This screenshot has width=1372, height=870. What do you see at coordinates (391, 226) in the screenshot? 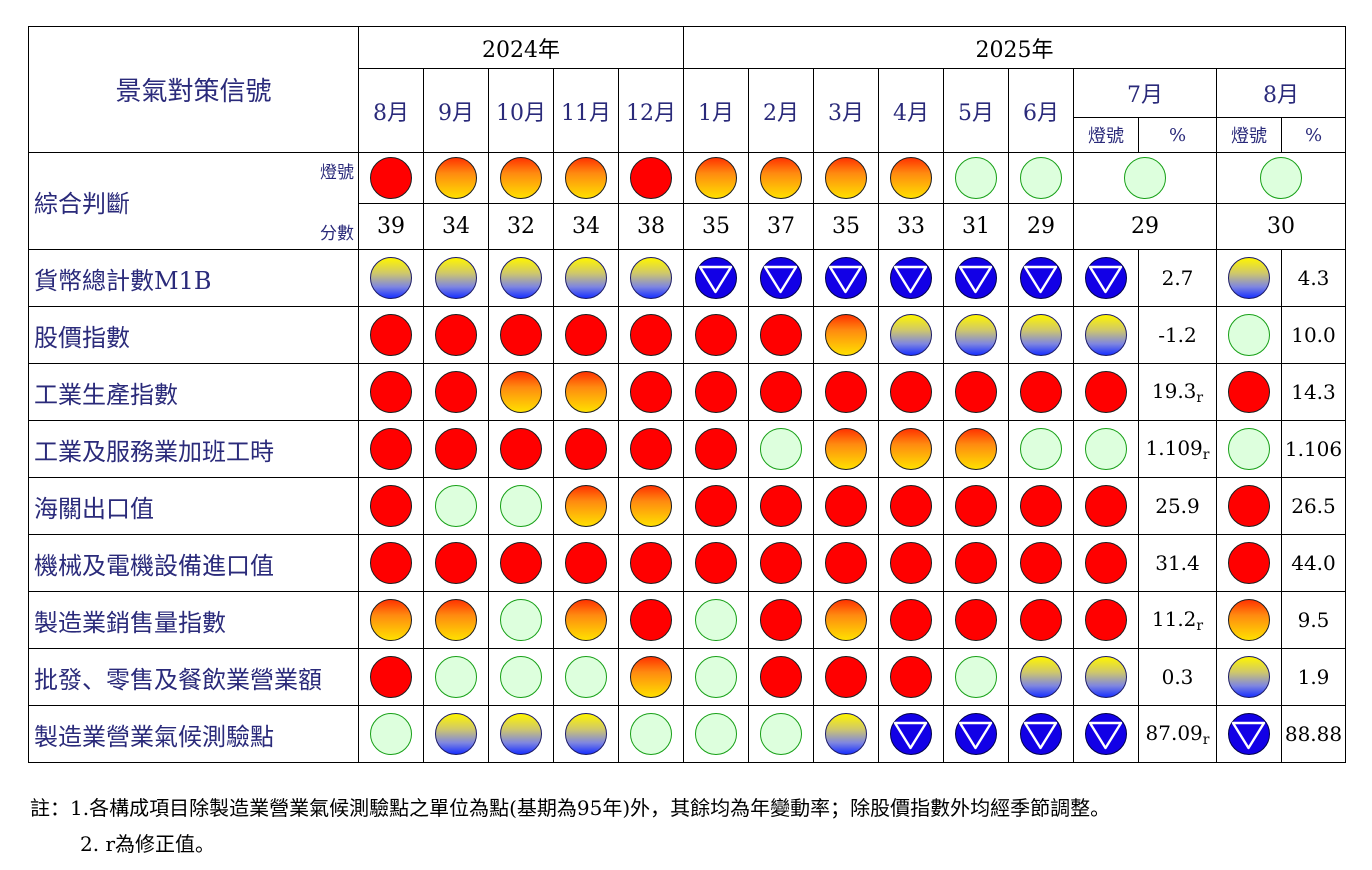
I see `score-cell: 39` at bounding box center [391, 226].